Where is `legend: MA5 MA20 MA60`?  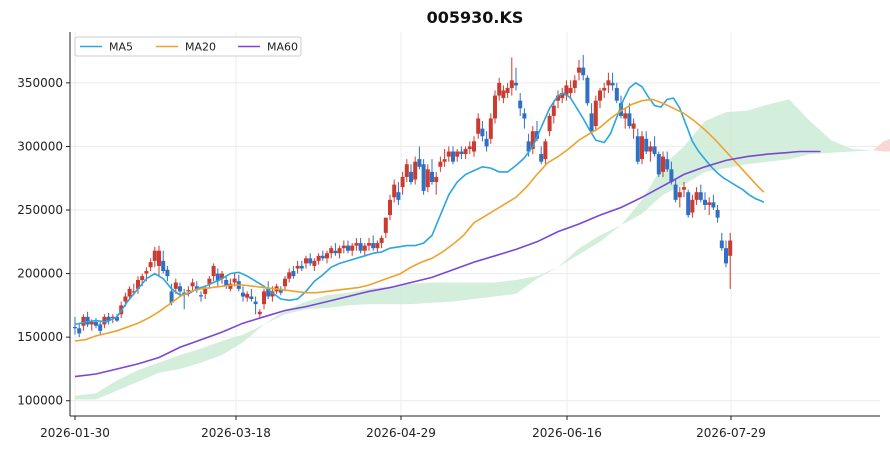 legend: MA5 MA20 MA60 is located at coordinates (188, 46).